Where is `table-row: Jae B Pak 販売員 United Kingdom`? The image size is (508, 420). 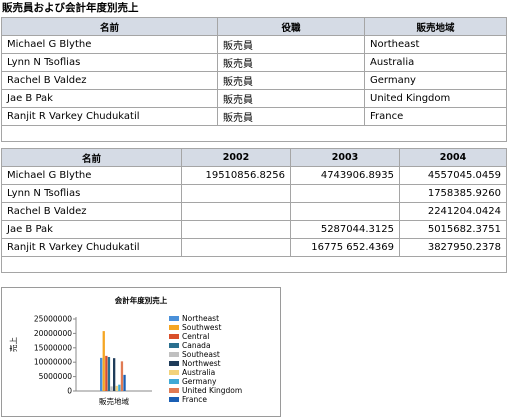
table-row: Jae B Pak 販売員 United Kingdom is located at coordinates (254, 98).